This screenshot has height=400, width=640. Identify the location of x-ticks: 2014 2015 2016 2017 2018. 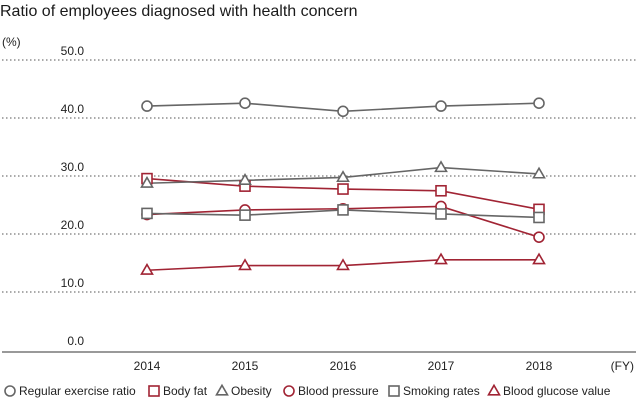
(343, 366).